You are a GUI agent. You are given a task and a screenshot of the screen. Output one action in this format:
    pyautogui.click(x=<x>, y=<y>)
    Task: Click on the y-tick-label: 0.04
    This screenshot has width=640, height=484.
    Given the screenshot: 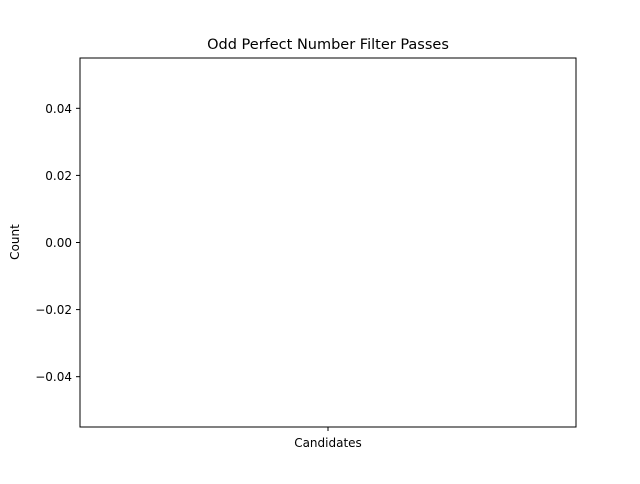 What is the action you would take?
    pyautogui.click(x=58, y=109)
    